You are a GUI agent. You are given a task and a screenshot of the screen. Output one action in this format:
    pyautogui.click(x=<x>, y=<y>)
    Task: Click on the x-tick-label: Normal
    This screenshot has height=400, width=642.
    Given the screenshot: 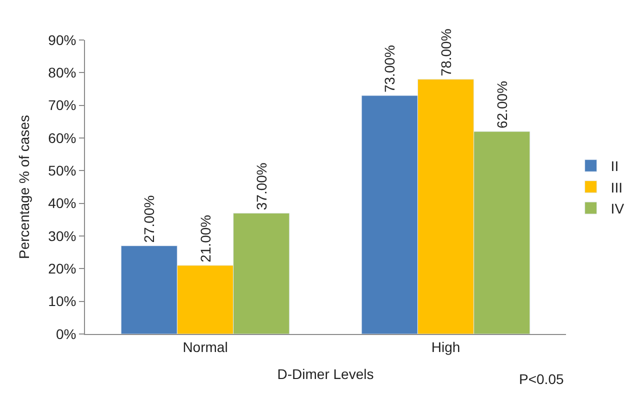 What is the action you would take?
    pyautogui.click(x=205, y=346)
    